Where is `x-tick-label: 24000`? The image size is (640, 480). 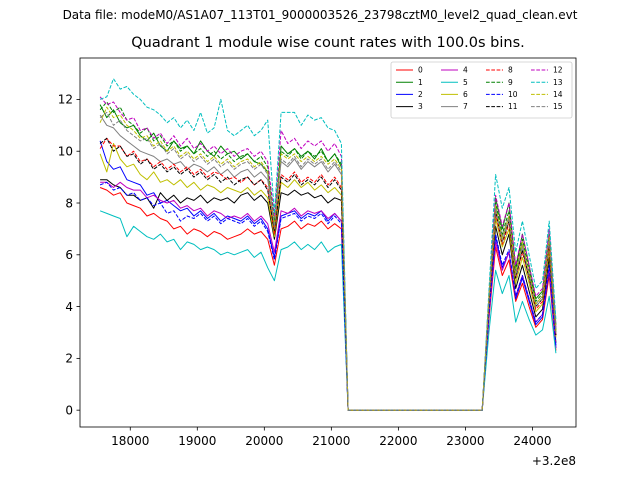 x-tick-label: 24000 is located at coordinates (532, 441).